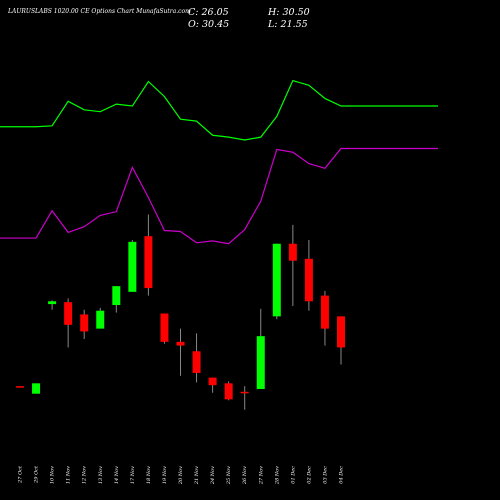 Image resolution: width=500 pixels, height=500 pixels. What do you see at coordinates (101, 475) in the screenshot?
I see `x-tick-label: 13 Nov` at bounding box center [101, 475].